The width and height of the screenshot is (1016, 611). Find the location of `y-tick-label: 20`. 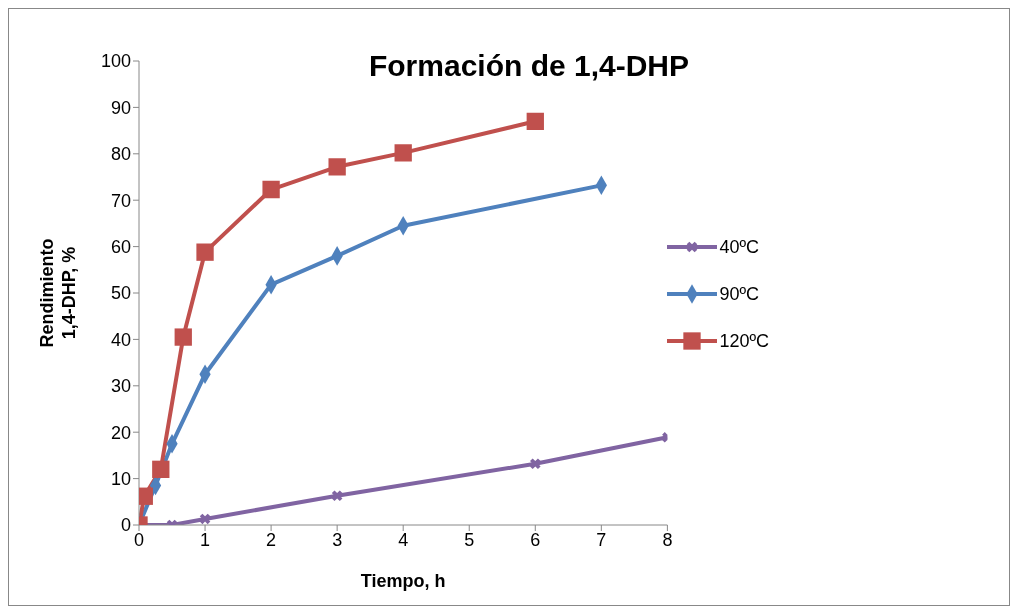

y-tick-label: 20 is located at coordinates (120, 432).